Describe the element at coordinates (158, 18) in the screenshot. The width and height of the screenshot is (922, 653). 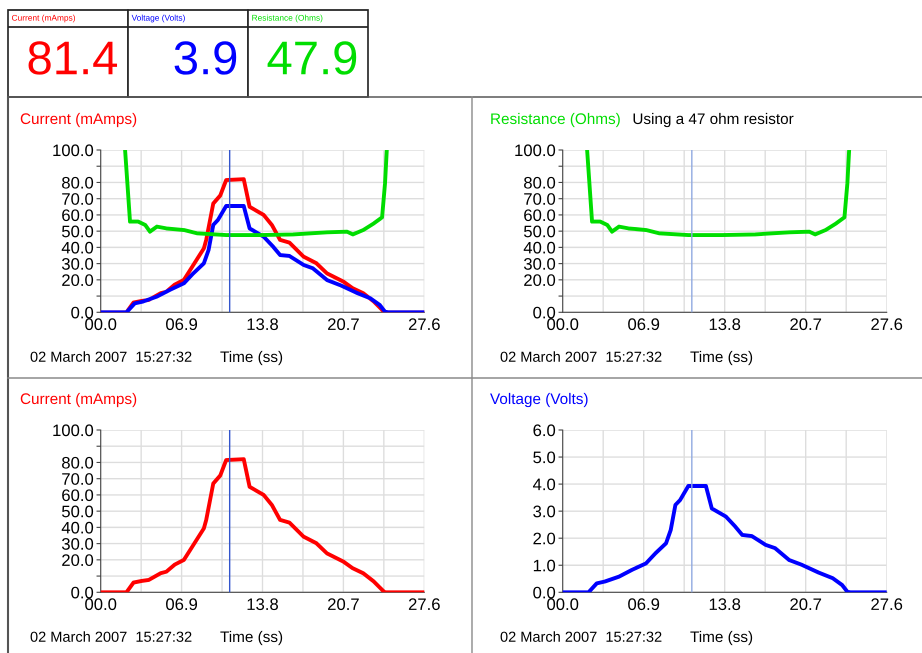
I see `text: Voltage (Volts)` at that location.